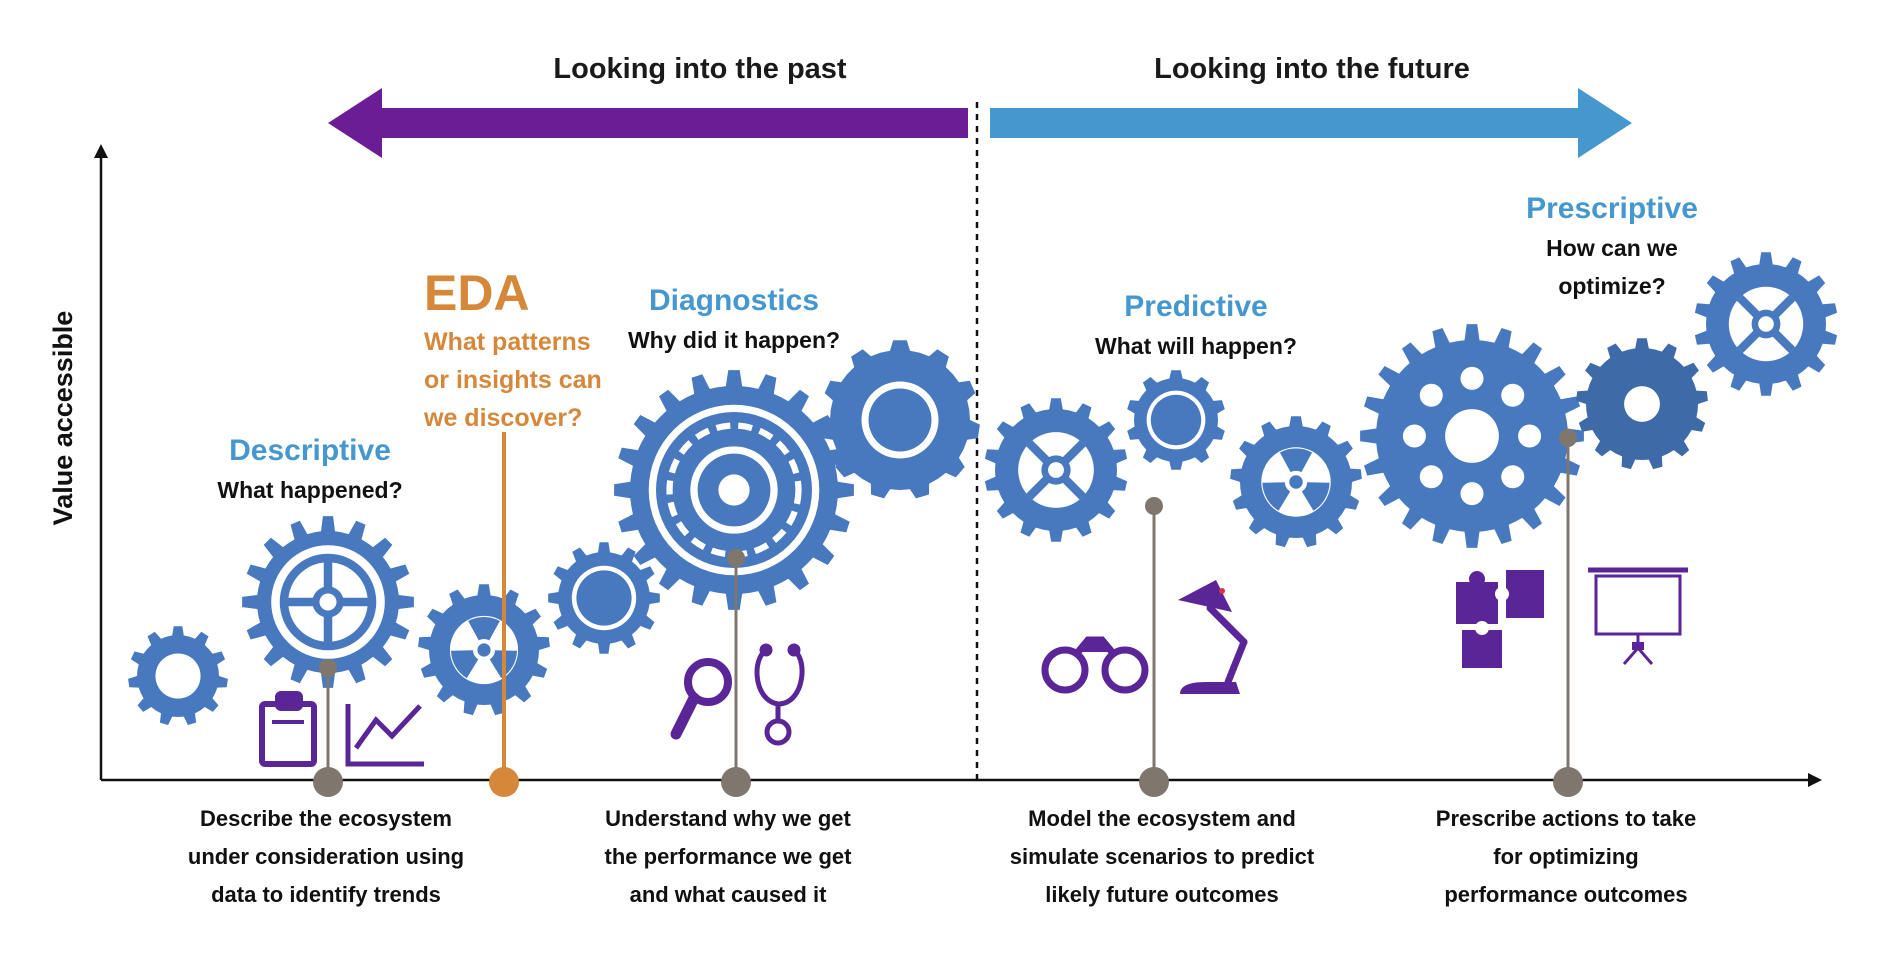 The height and width of the screenshot is (958, 1880). I want to click on svg-text: likely future outcomes, so click(1162, 894).